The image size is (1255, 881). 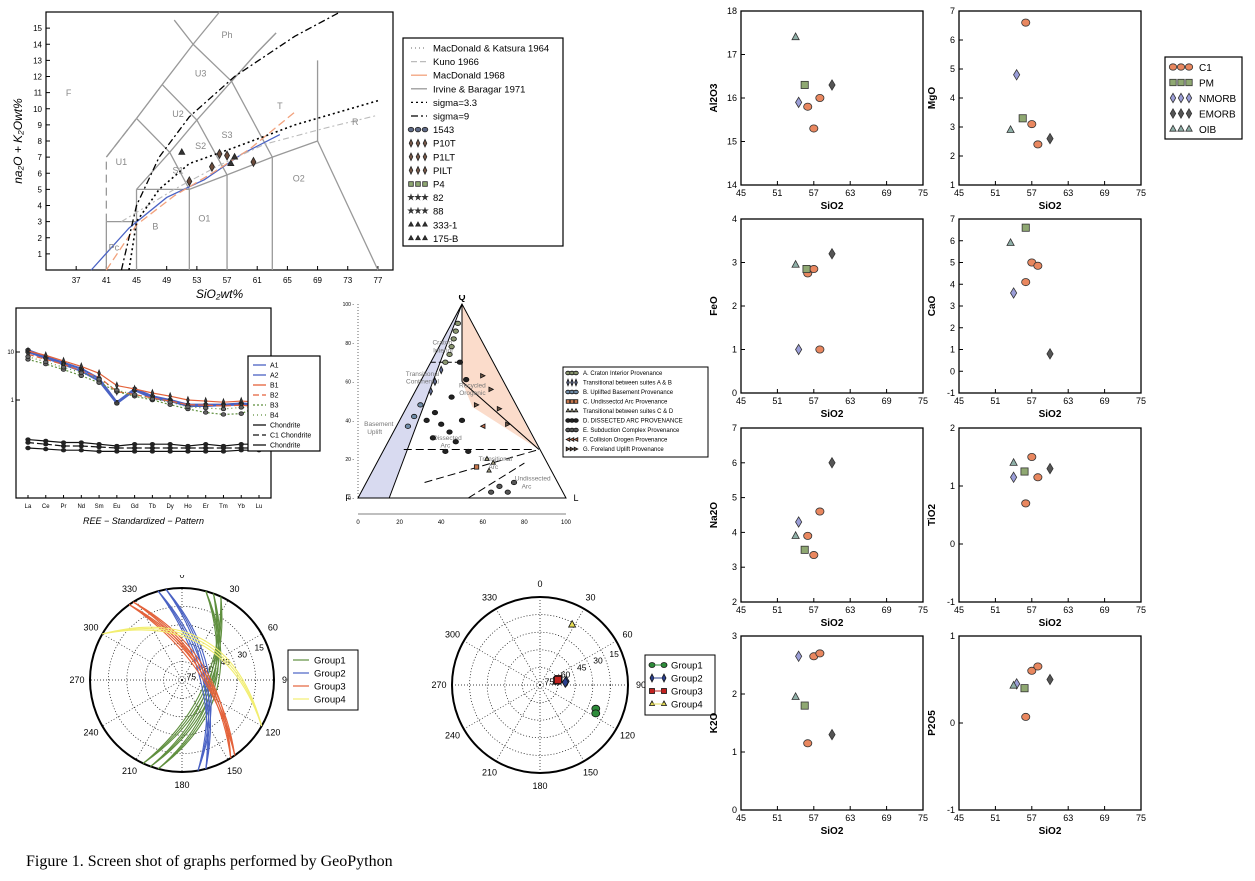 I want to click on x-tick-label: 65, so click(x=287, y=280).